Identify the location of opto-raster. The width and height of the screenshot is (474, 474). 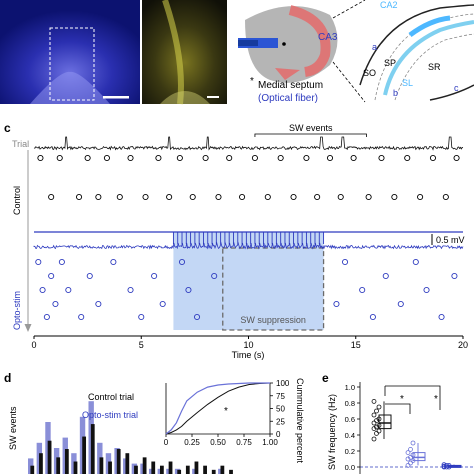
(246, 289).